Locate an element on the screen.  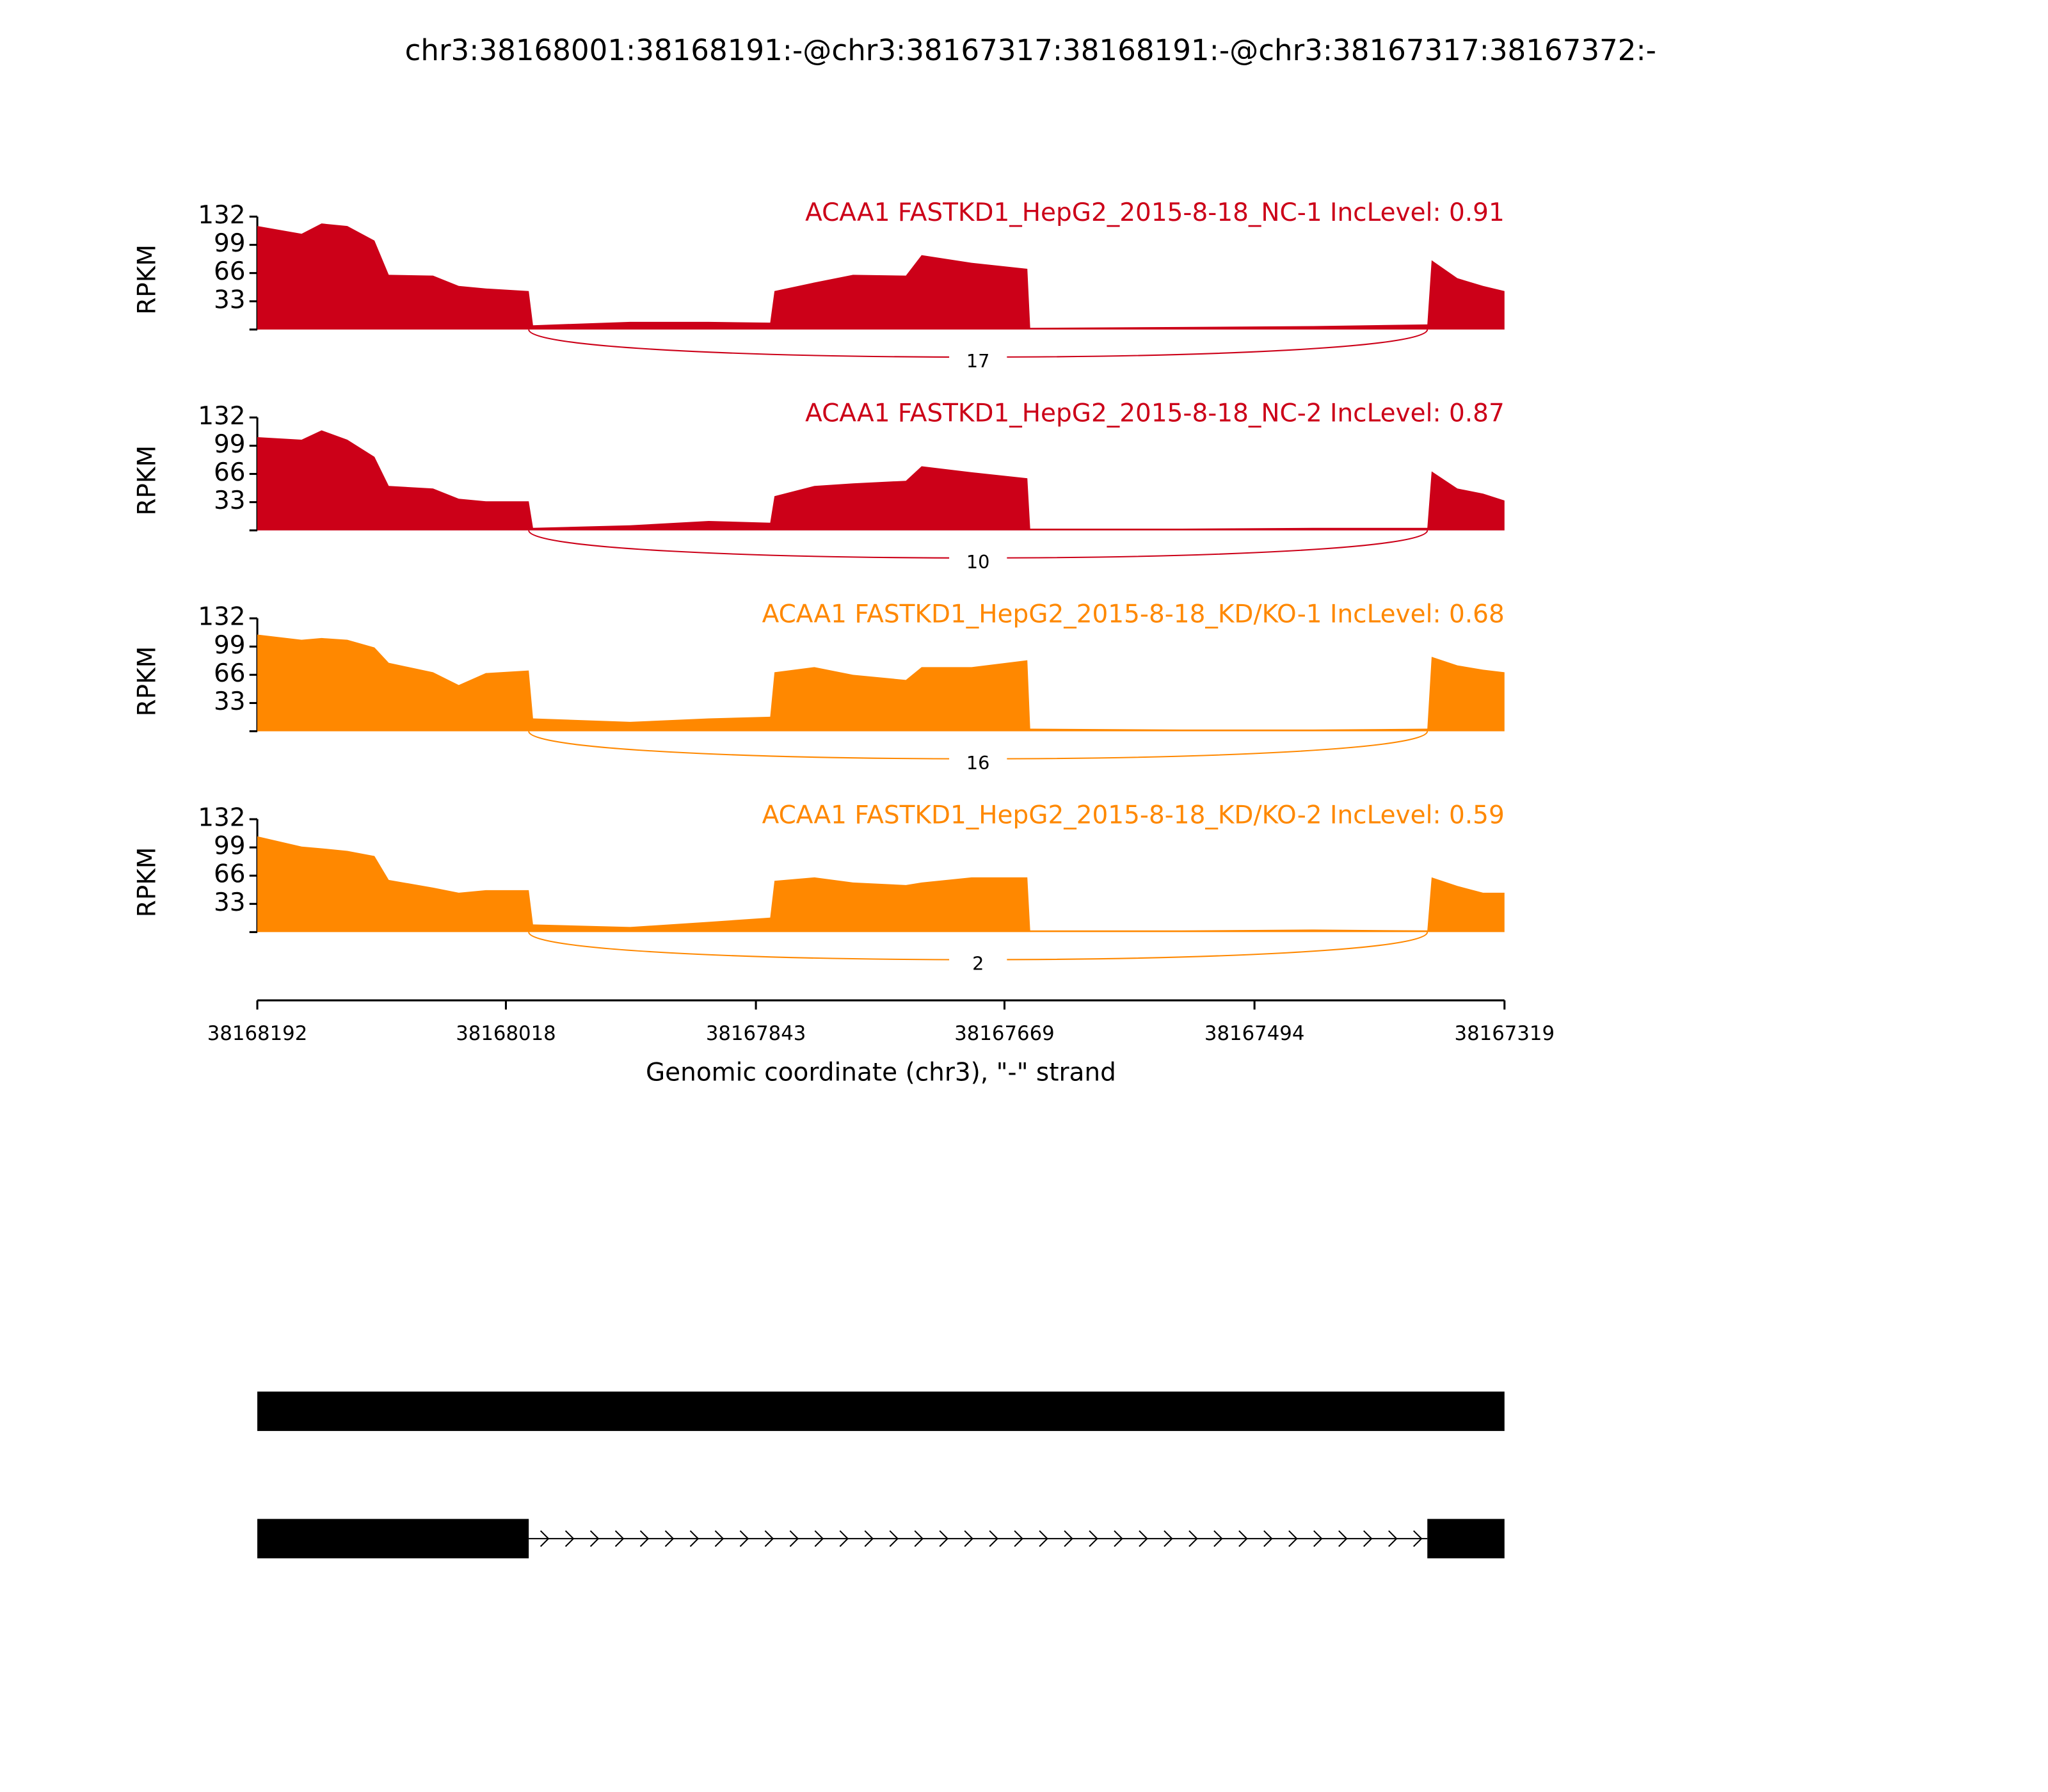
junction-count: 2 is located at coordinates (978, 964).